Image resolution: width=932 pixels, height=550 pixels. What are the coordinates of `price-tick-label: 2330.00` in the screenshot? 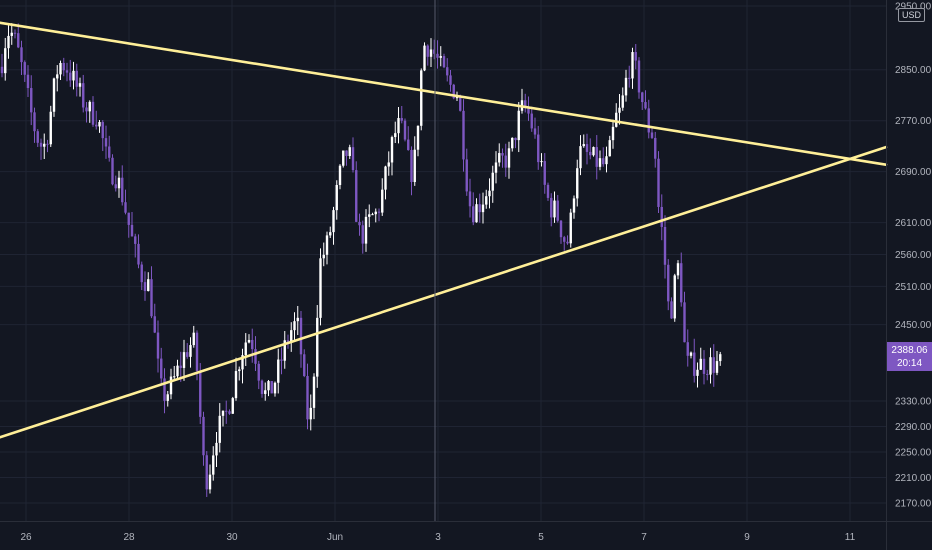 It's located at (913, 402).